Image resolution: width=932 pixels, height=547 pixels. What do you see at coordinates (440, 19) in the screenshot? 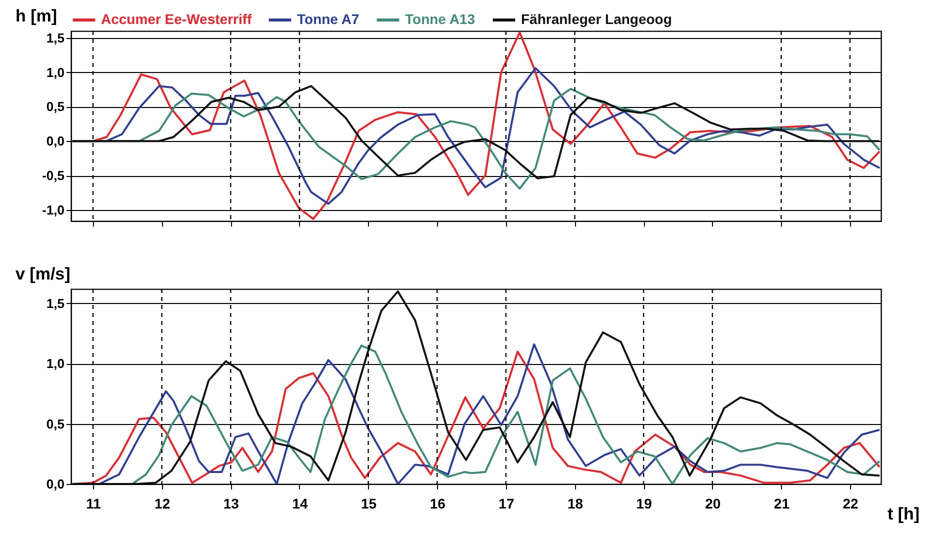
I see `legend-label: Tonne A13` at bounding box center [440, 19].